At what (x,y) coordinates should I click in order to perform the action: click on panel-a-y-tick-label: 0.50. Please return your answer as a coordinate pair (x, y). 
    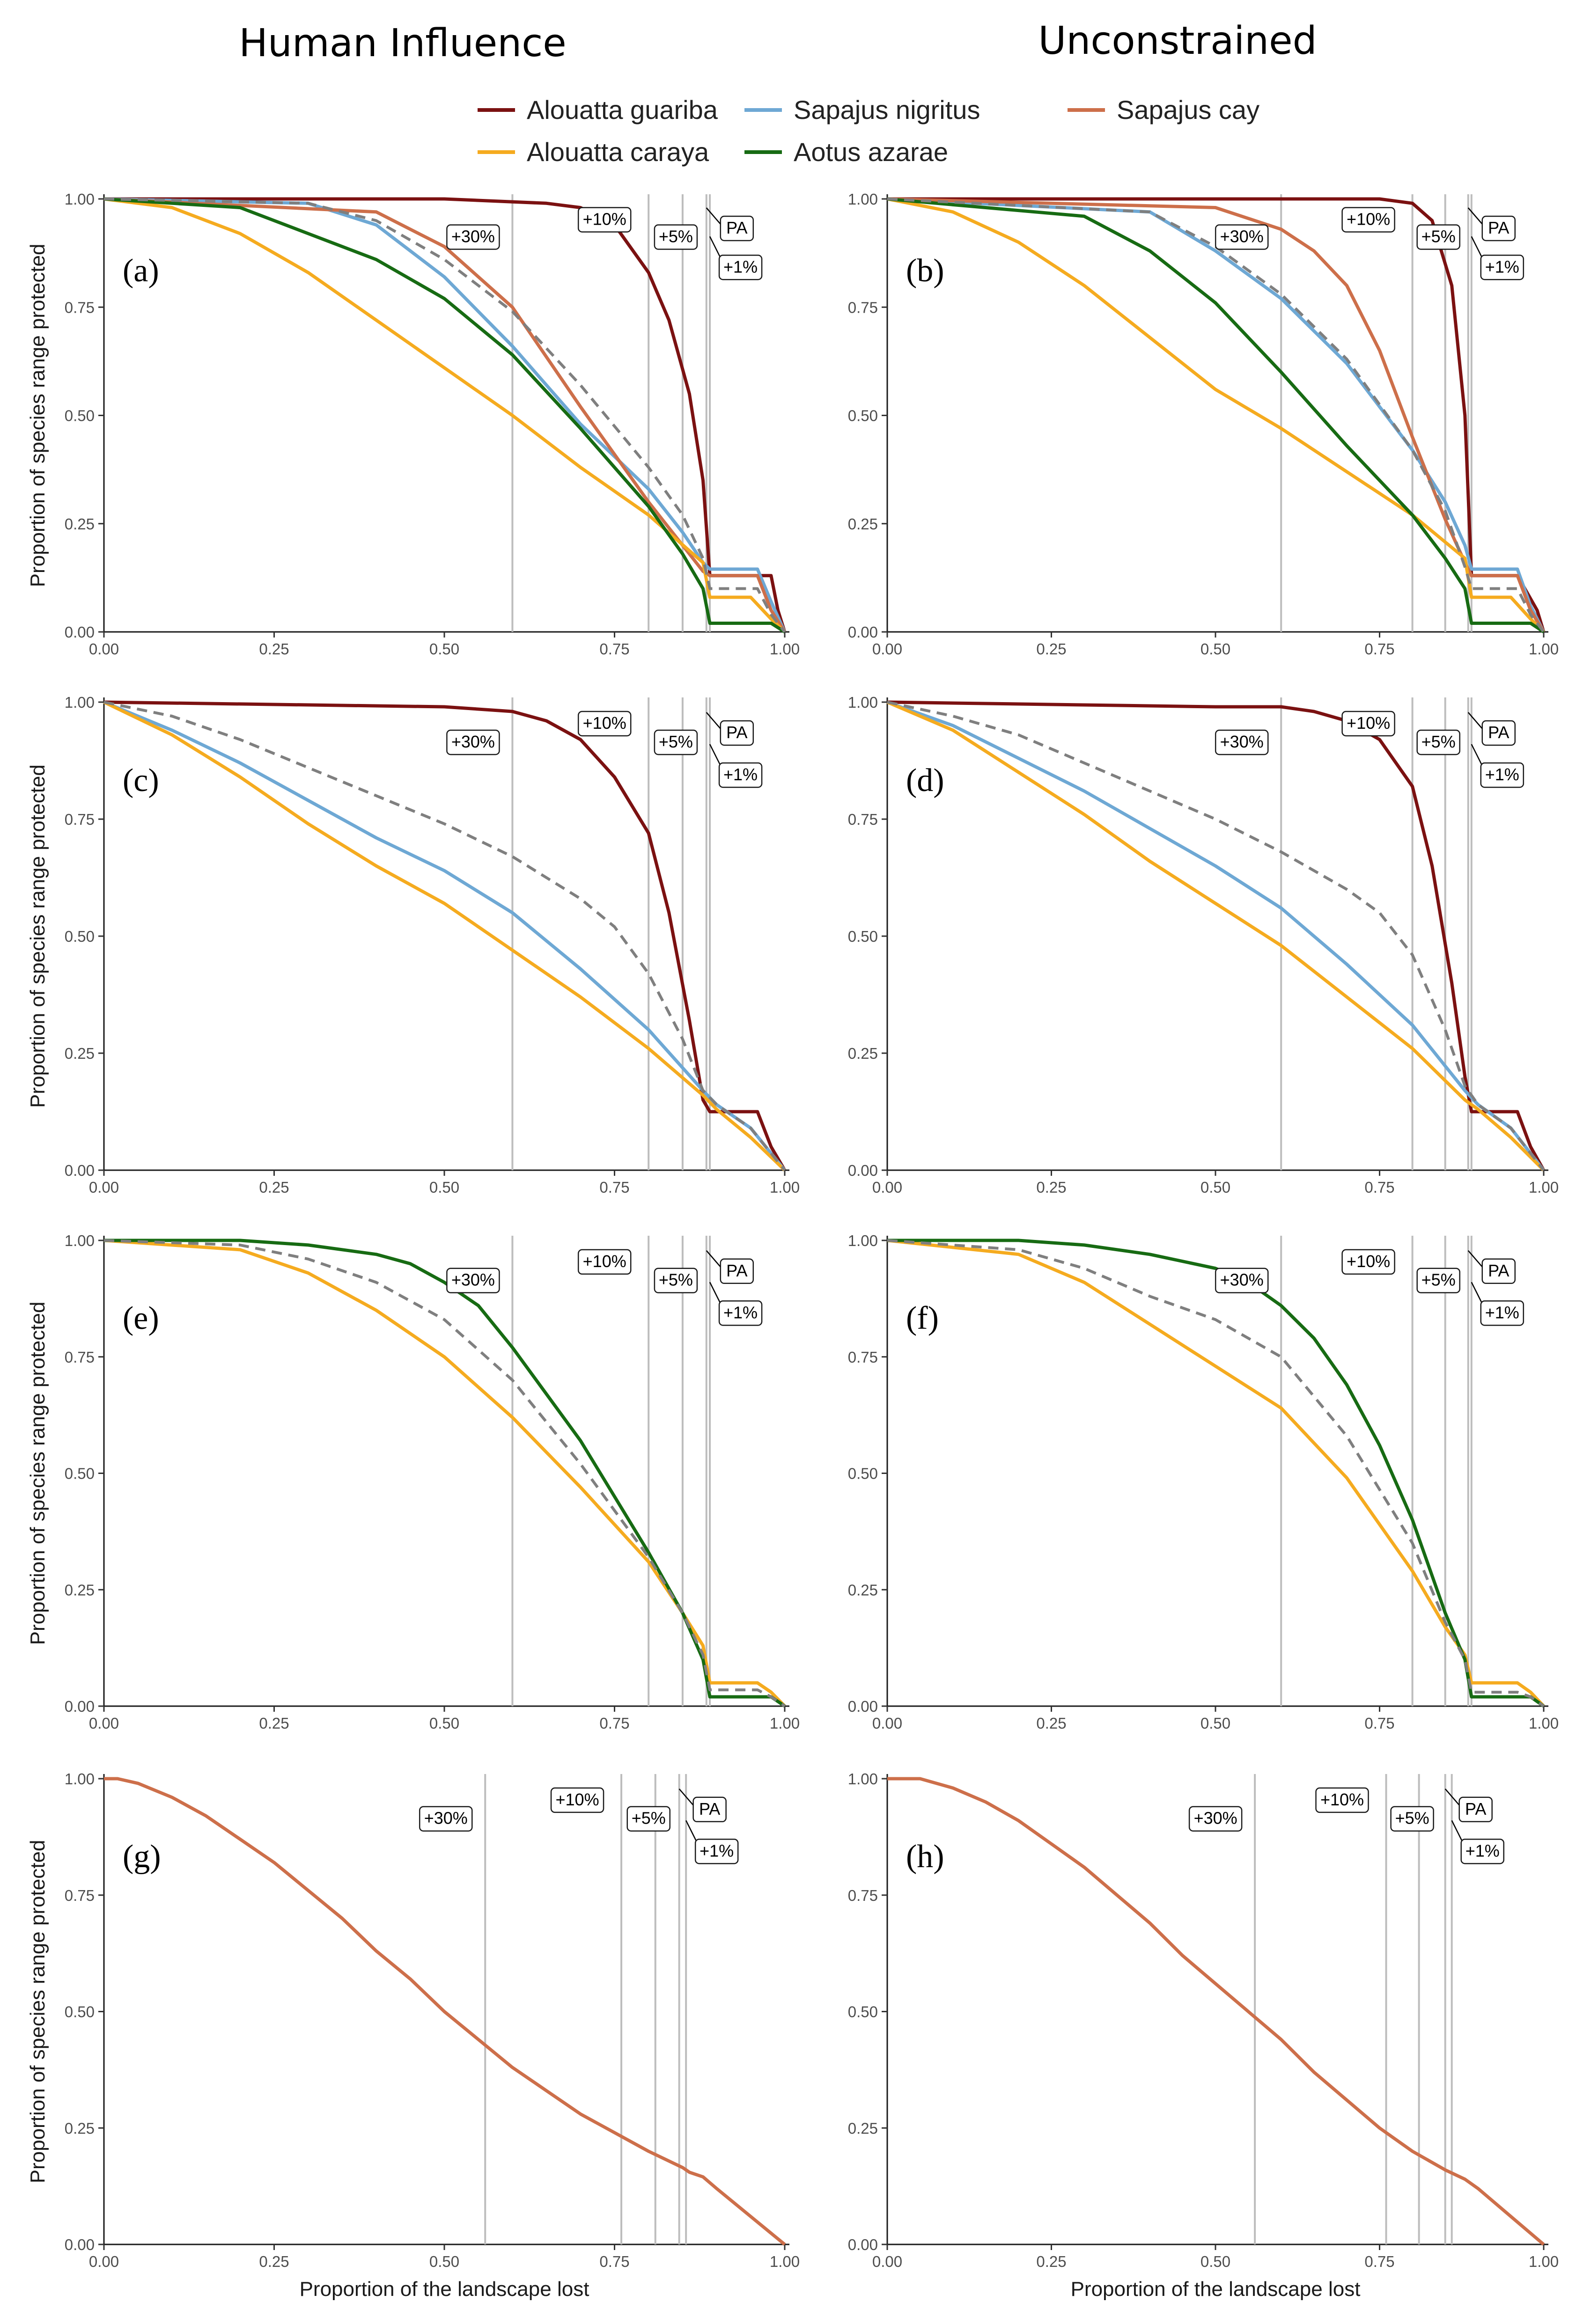
    Looking at the image, I should click on (80, 416).